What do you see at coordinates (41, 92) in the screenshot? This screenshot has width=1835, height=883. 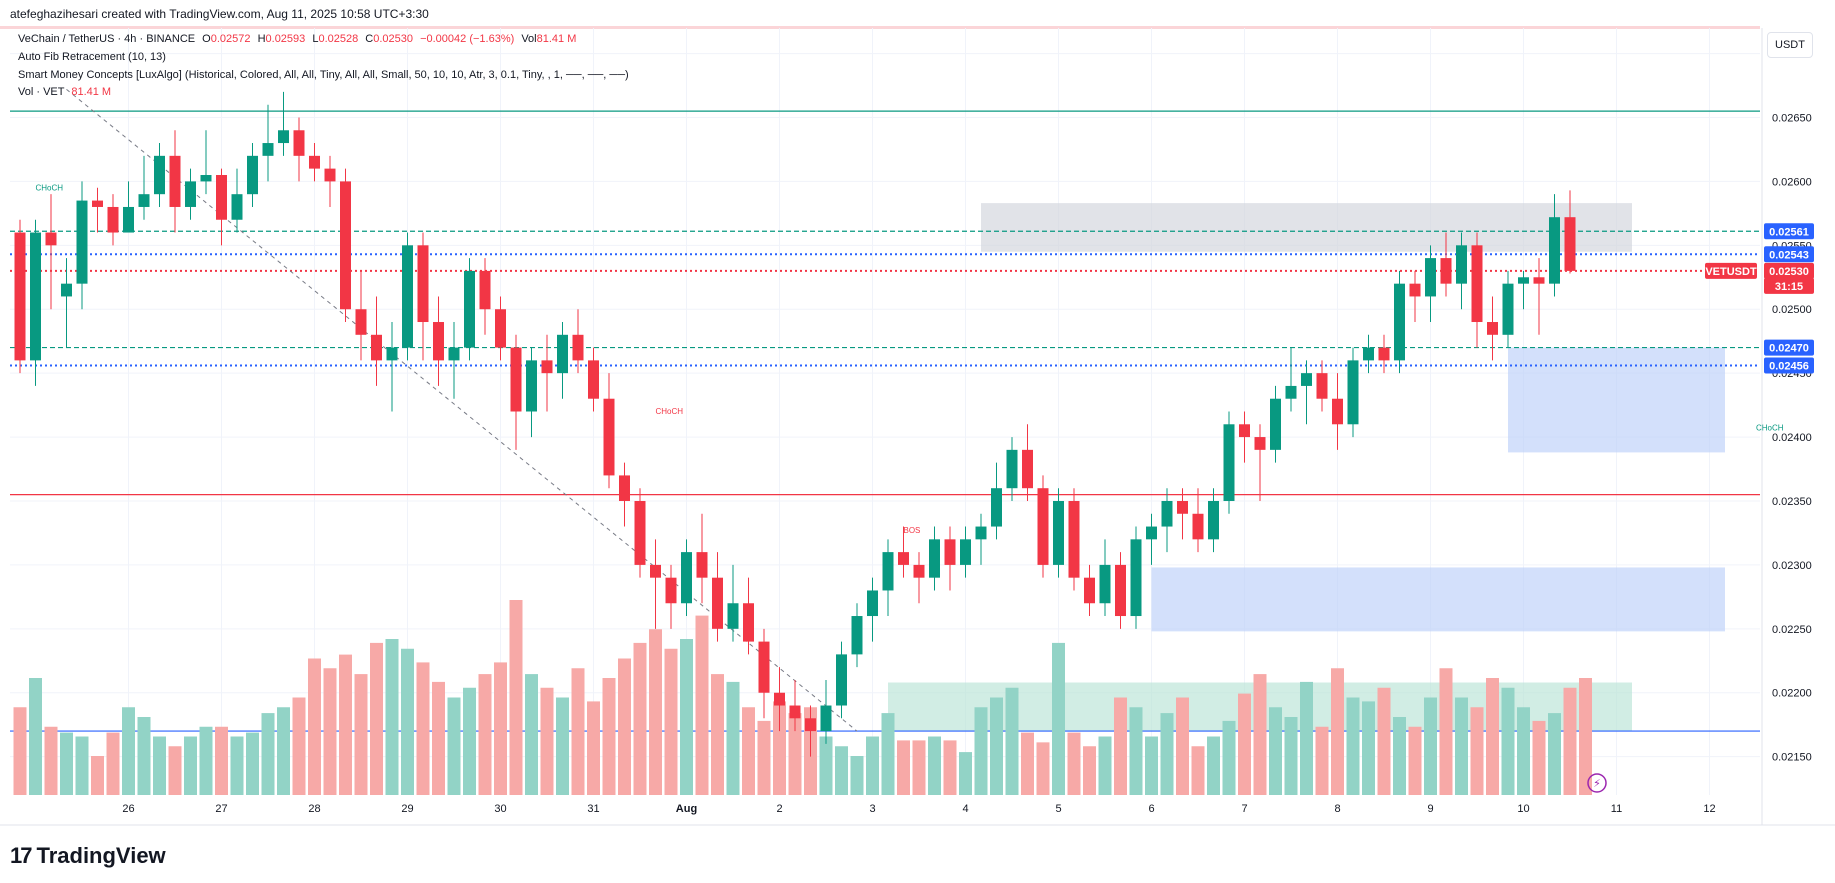 I see `legend-volume-name: Vol · VET` at bounding box center [41, 92].